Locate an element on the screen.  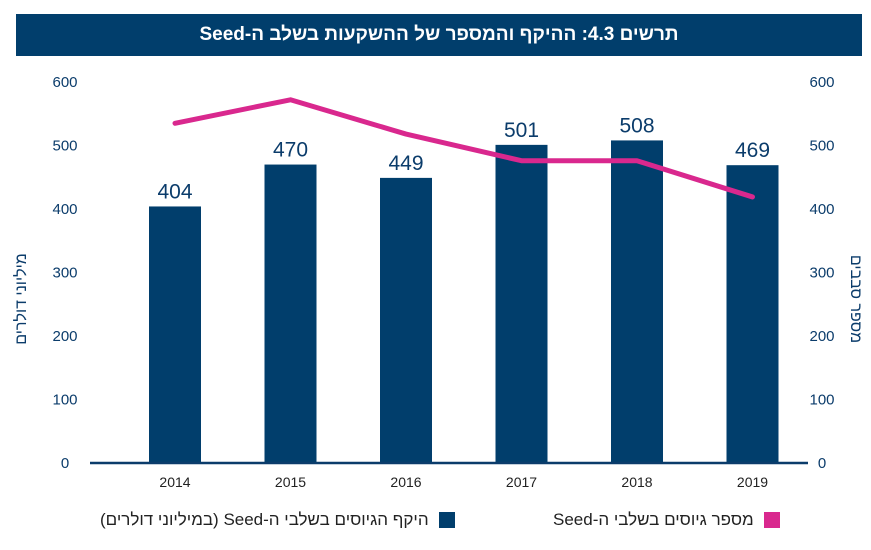
right-tick-label: 400 is located at coordinates (821, 209).